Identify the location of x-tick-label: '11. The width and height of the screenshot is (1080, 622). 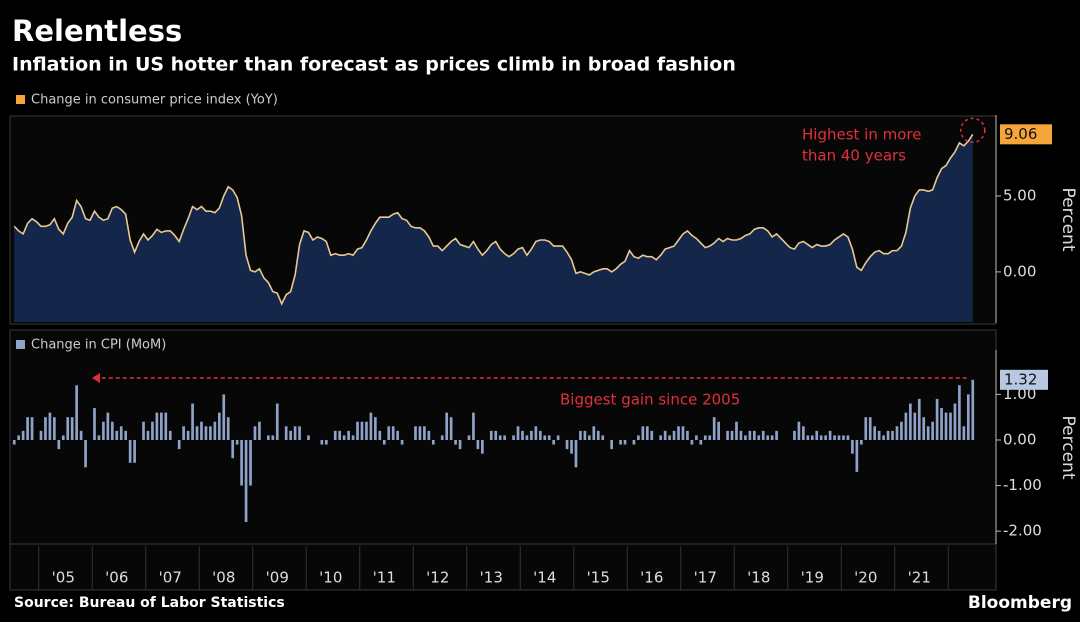
(384, 578).